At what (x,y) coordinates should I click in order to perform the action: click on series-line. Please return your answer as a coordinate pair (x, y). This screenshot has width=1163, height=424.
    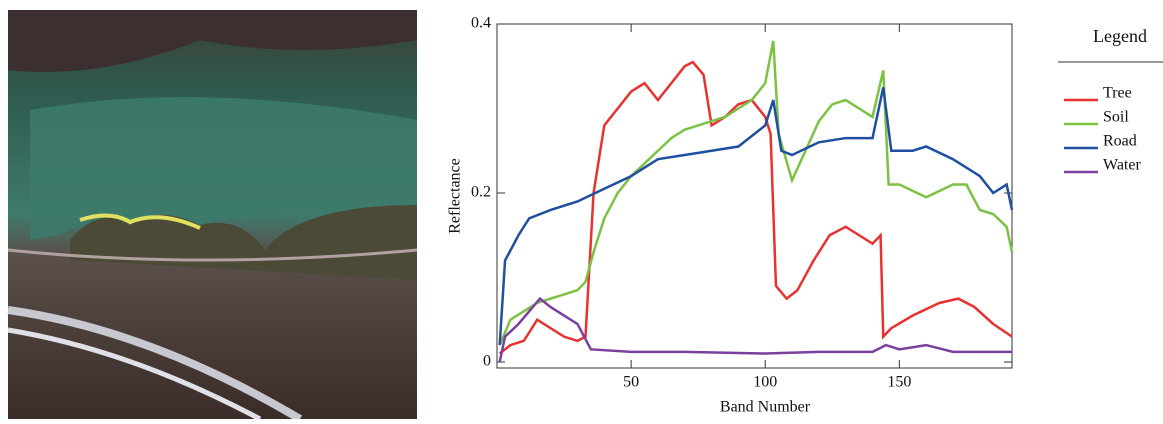
    Looking at the image, I should click on (755, 329).